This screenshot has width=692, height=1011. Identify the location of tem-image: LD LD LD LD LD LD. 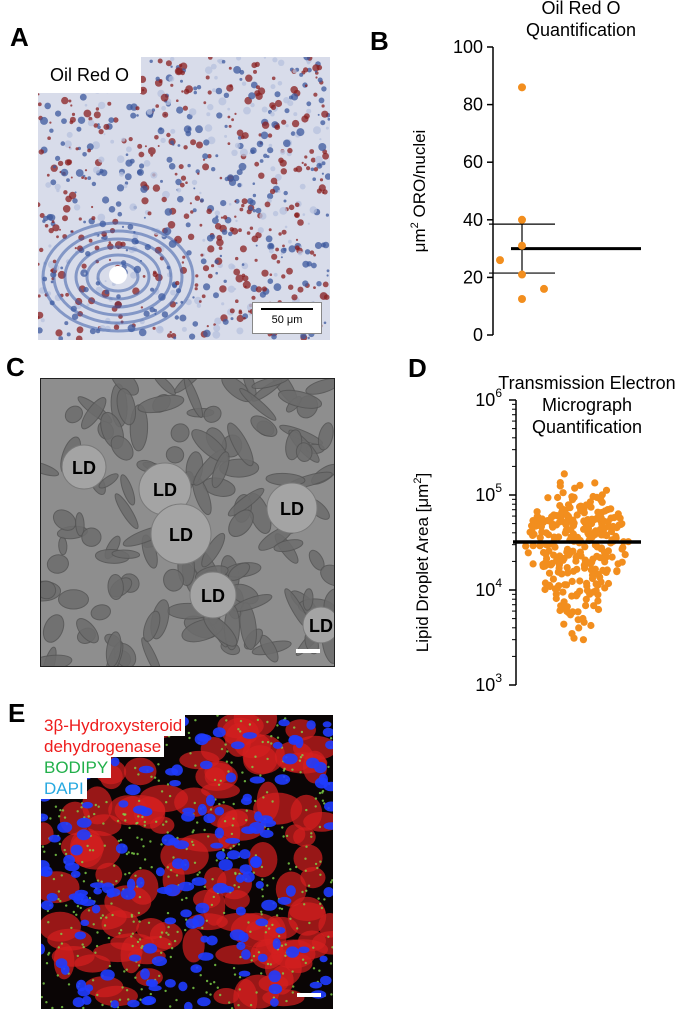
(187, 522).